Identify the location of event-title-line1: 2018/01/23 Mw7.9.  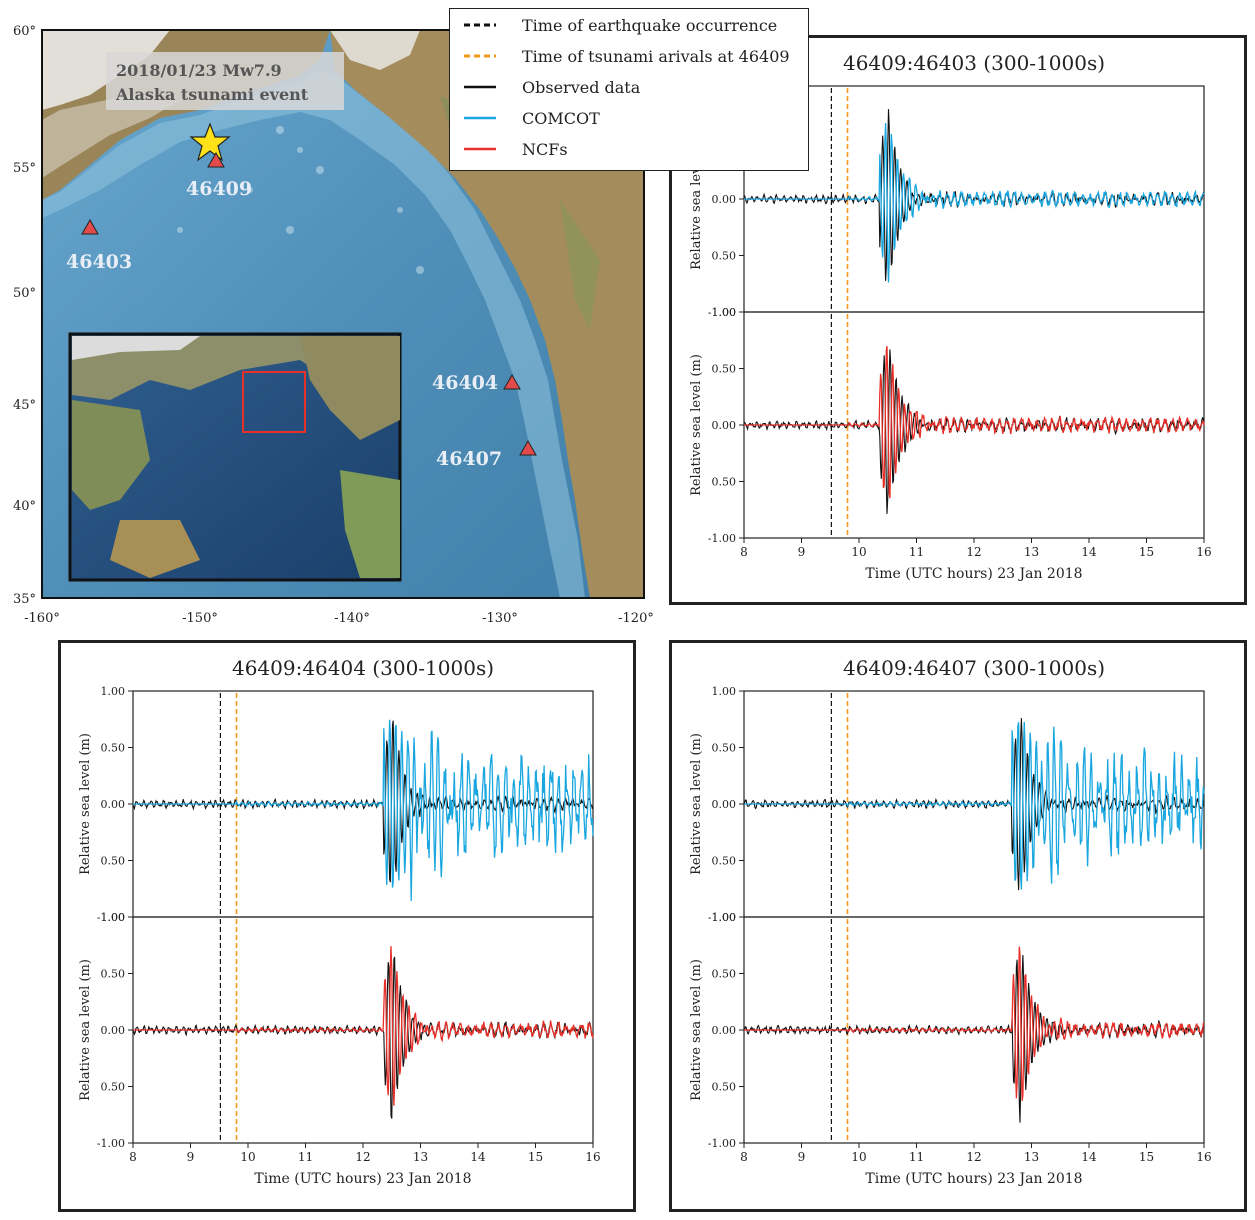
(199, 70).